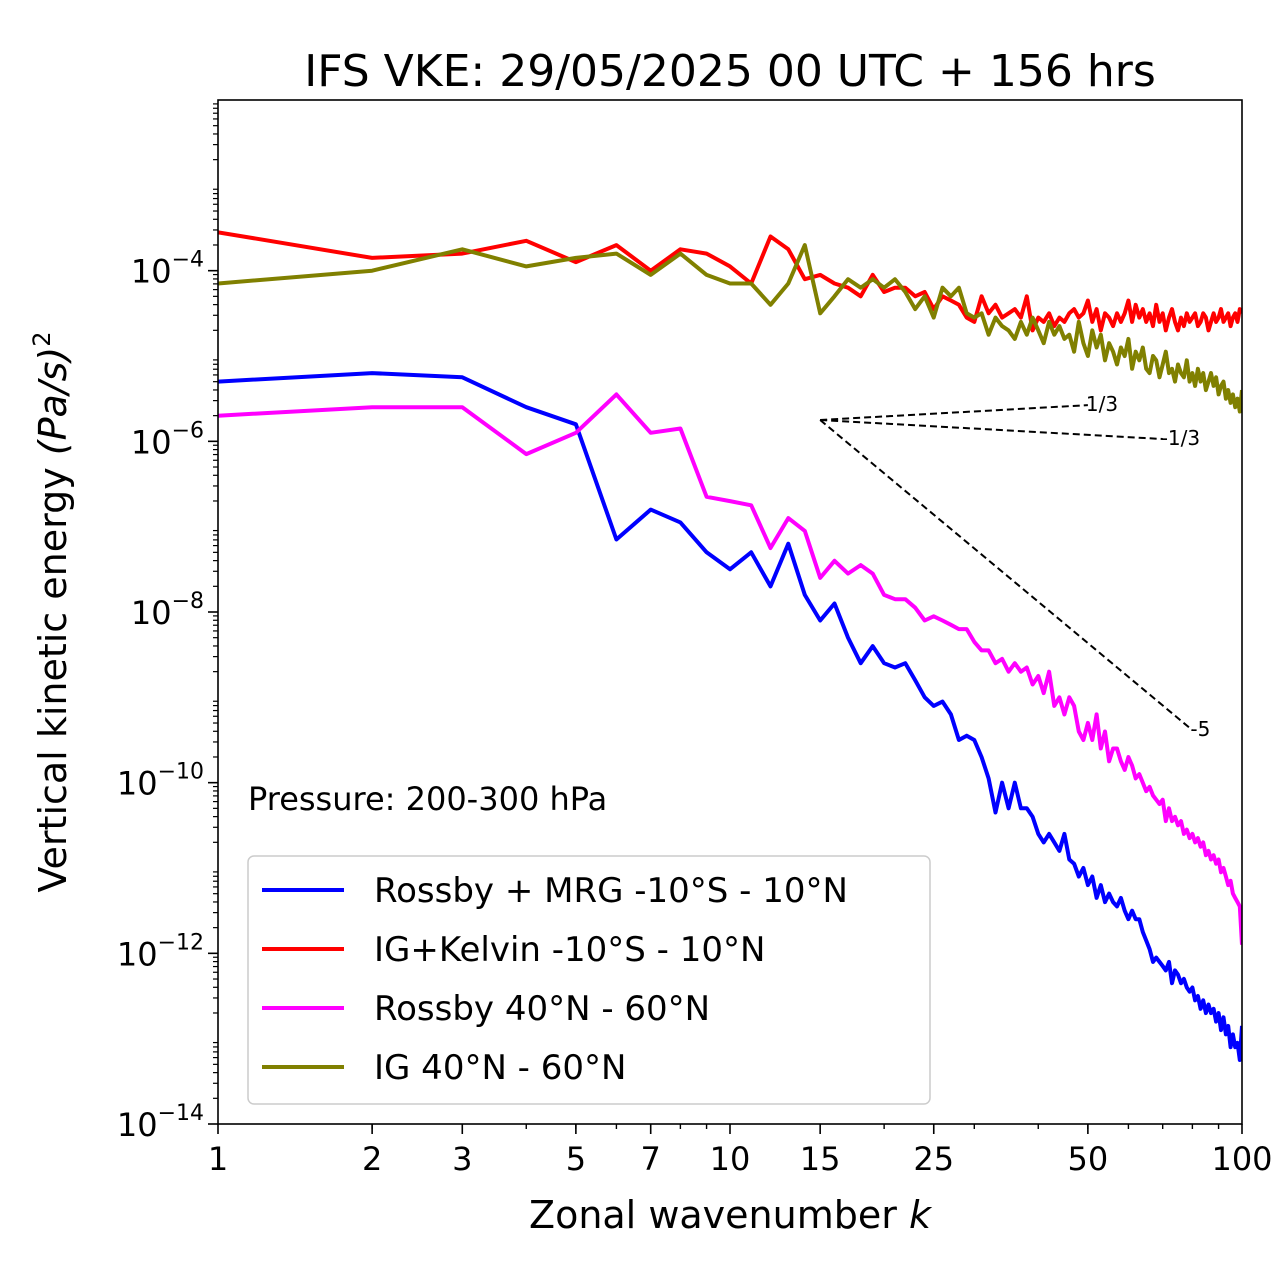  Describe the element at coordinates (569, 950) in the screenshot. I see `legend-label-2: IG+Kelvin -10°S - 10°N` at that location.